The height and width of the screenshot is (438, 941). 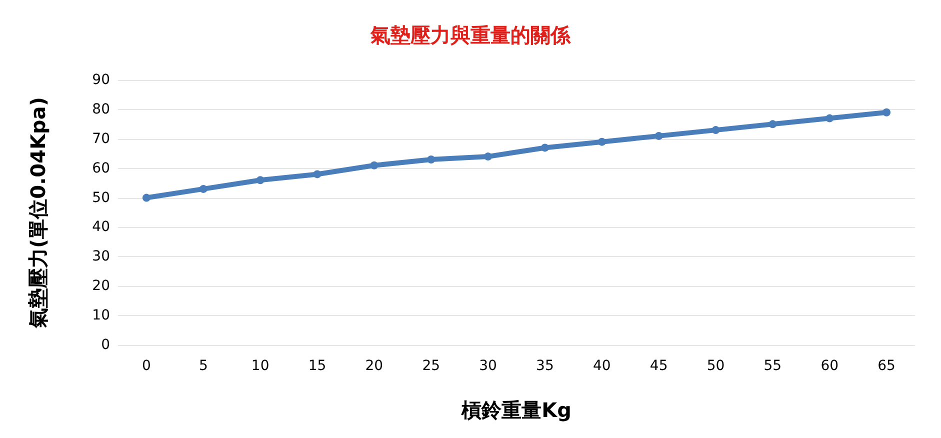 I want to click on chart-title: 氣墊壓力與重量的關係, so click(x=471, y=35).